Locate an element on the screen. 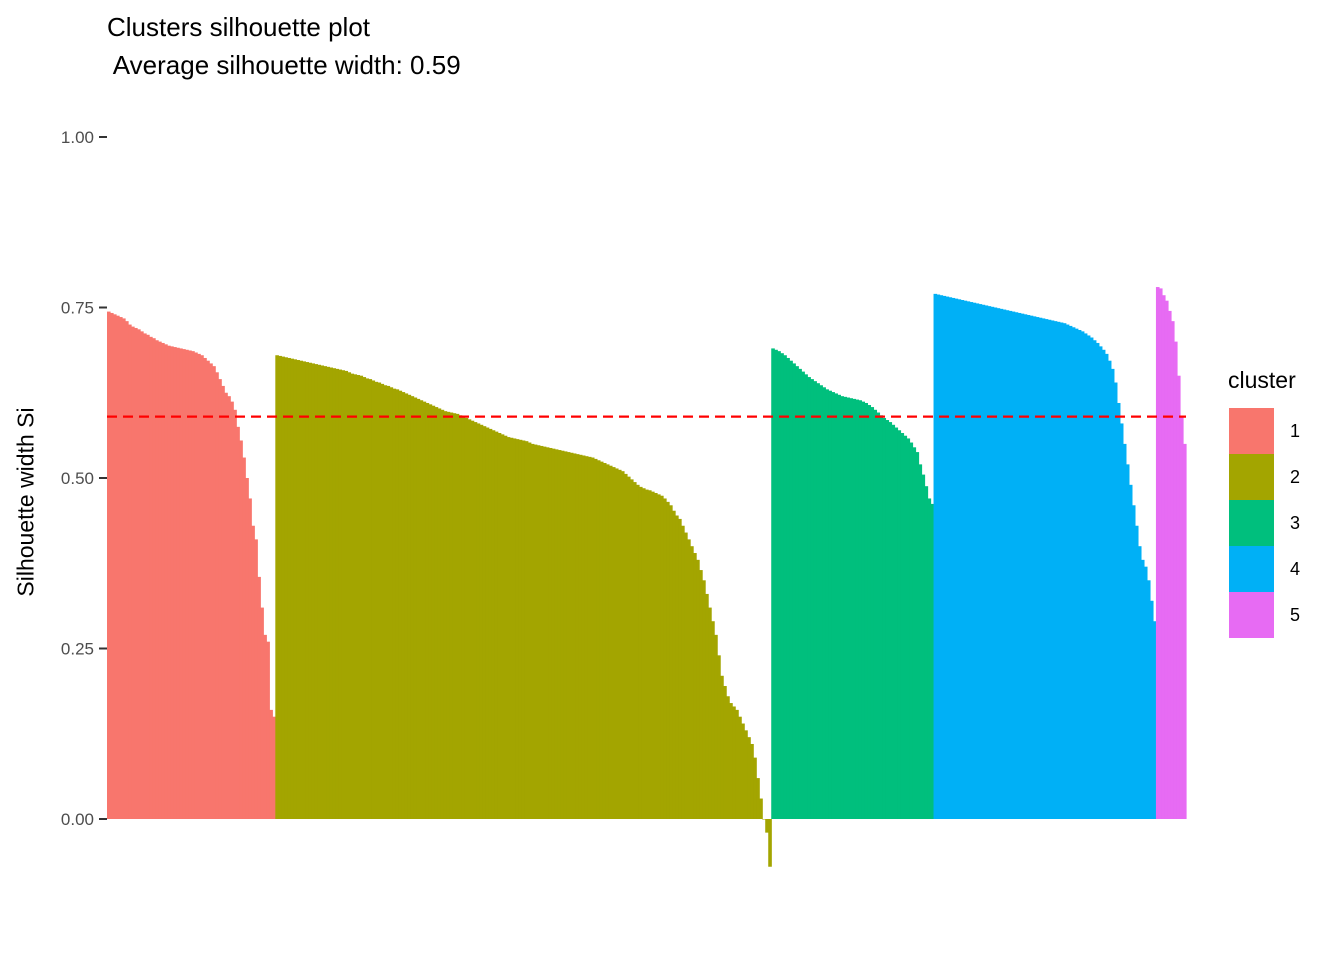 The width and height of the screenshot is (1344, 960). legend-label: 5 is located at coordinates (1295, 615).